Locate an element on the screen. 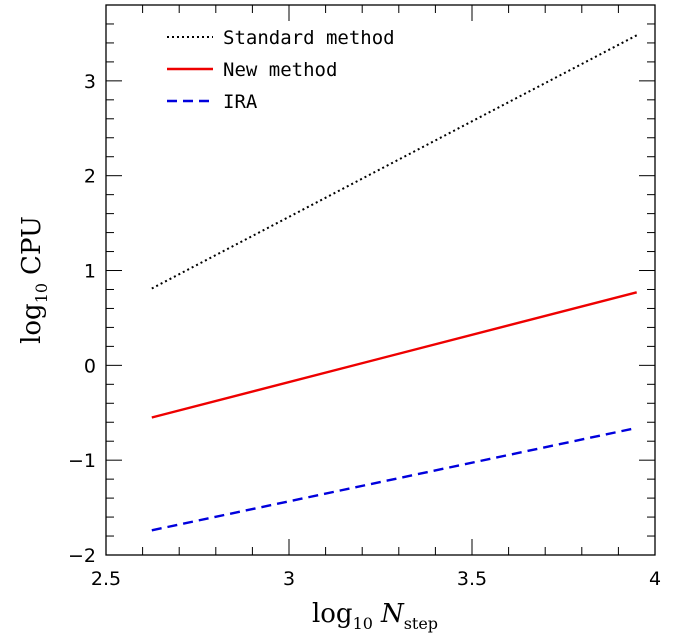 The width and height of the screenshot is (679, 635). x-axis-label-main: log is located at coordinates (332, 614).